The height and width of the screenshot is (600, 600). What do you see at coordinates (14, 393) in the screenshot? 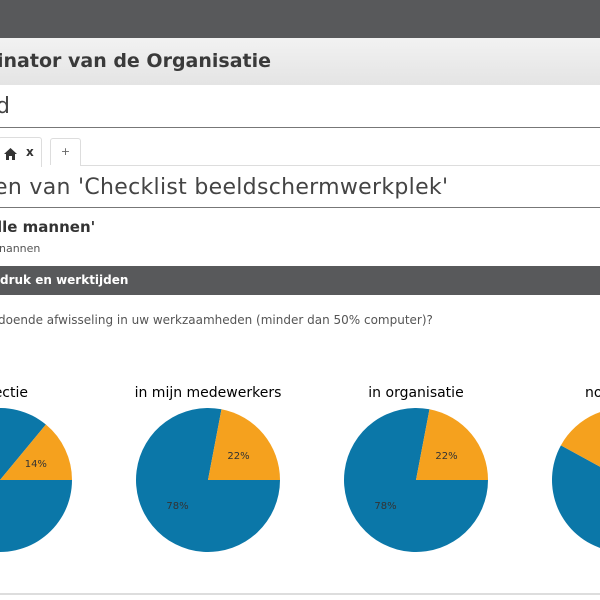
I see `chart-title: ectie` at bounding box center [14, 393].